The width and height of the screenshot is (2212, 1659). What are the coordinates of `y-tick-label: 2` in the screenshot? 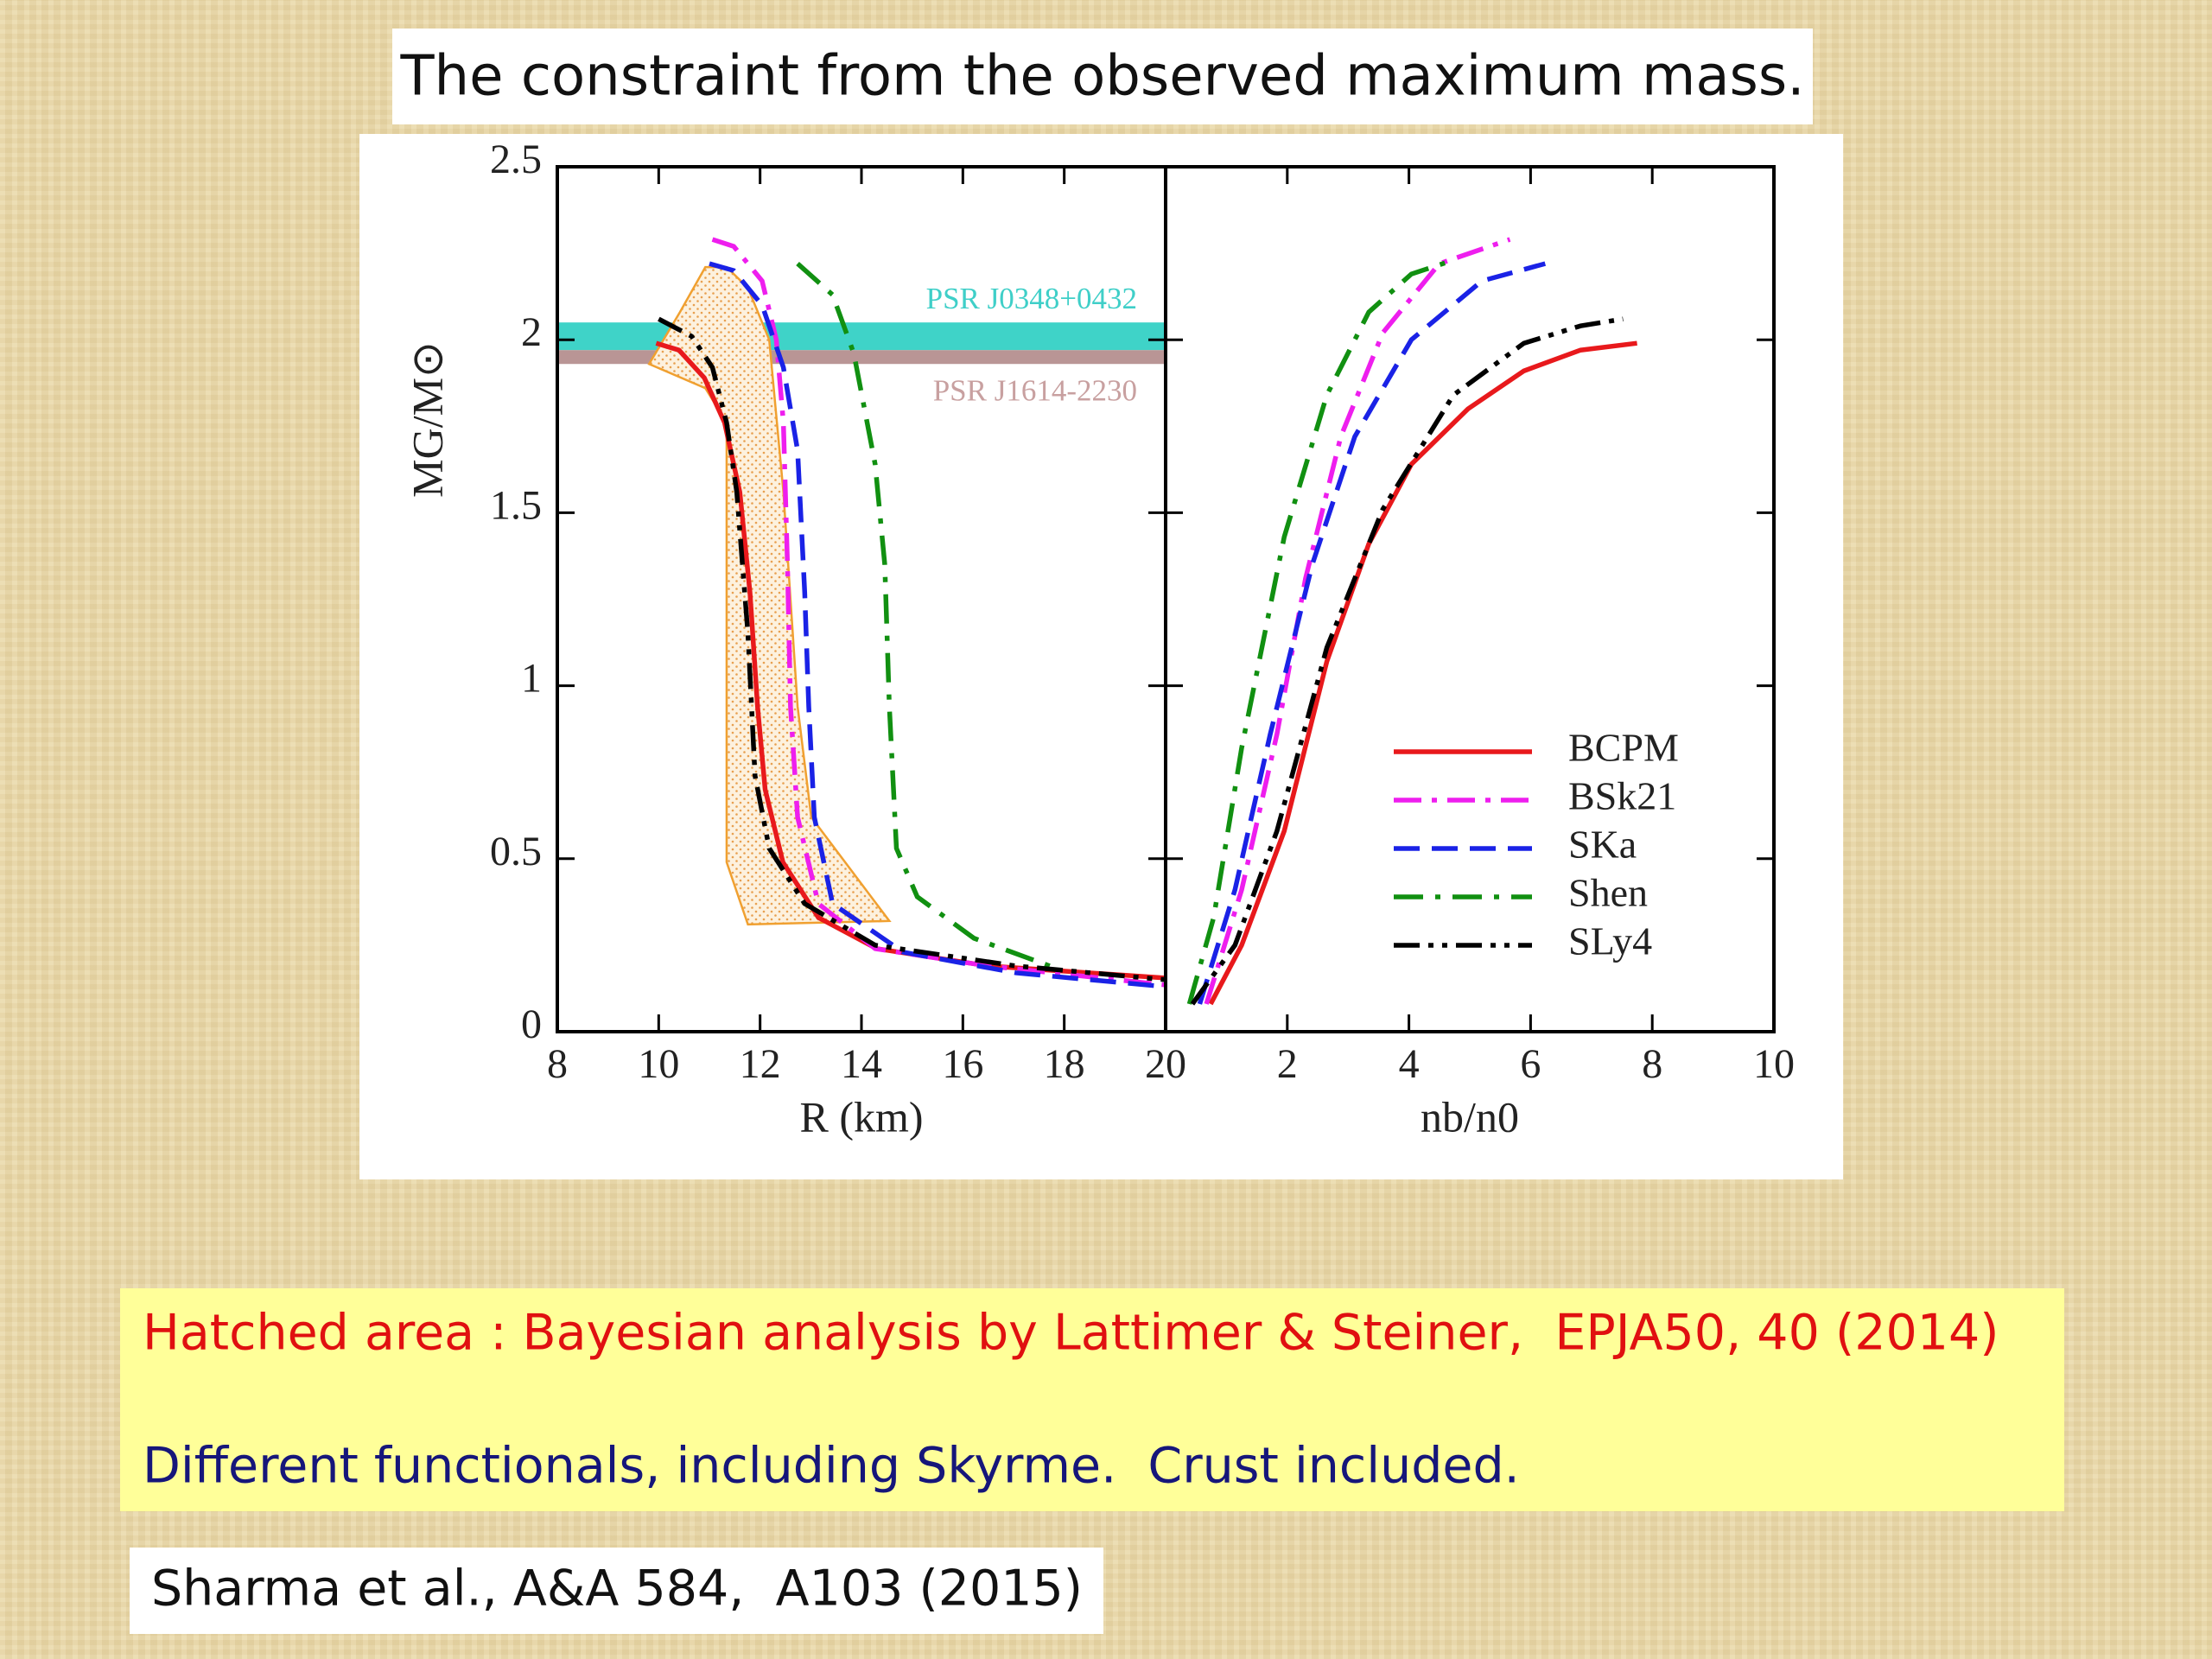 It's located at (531, 332).